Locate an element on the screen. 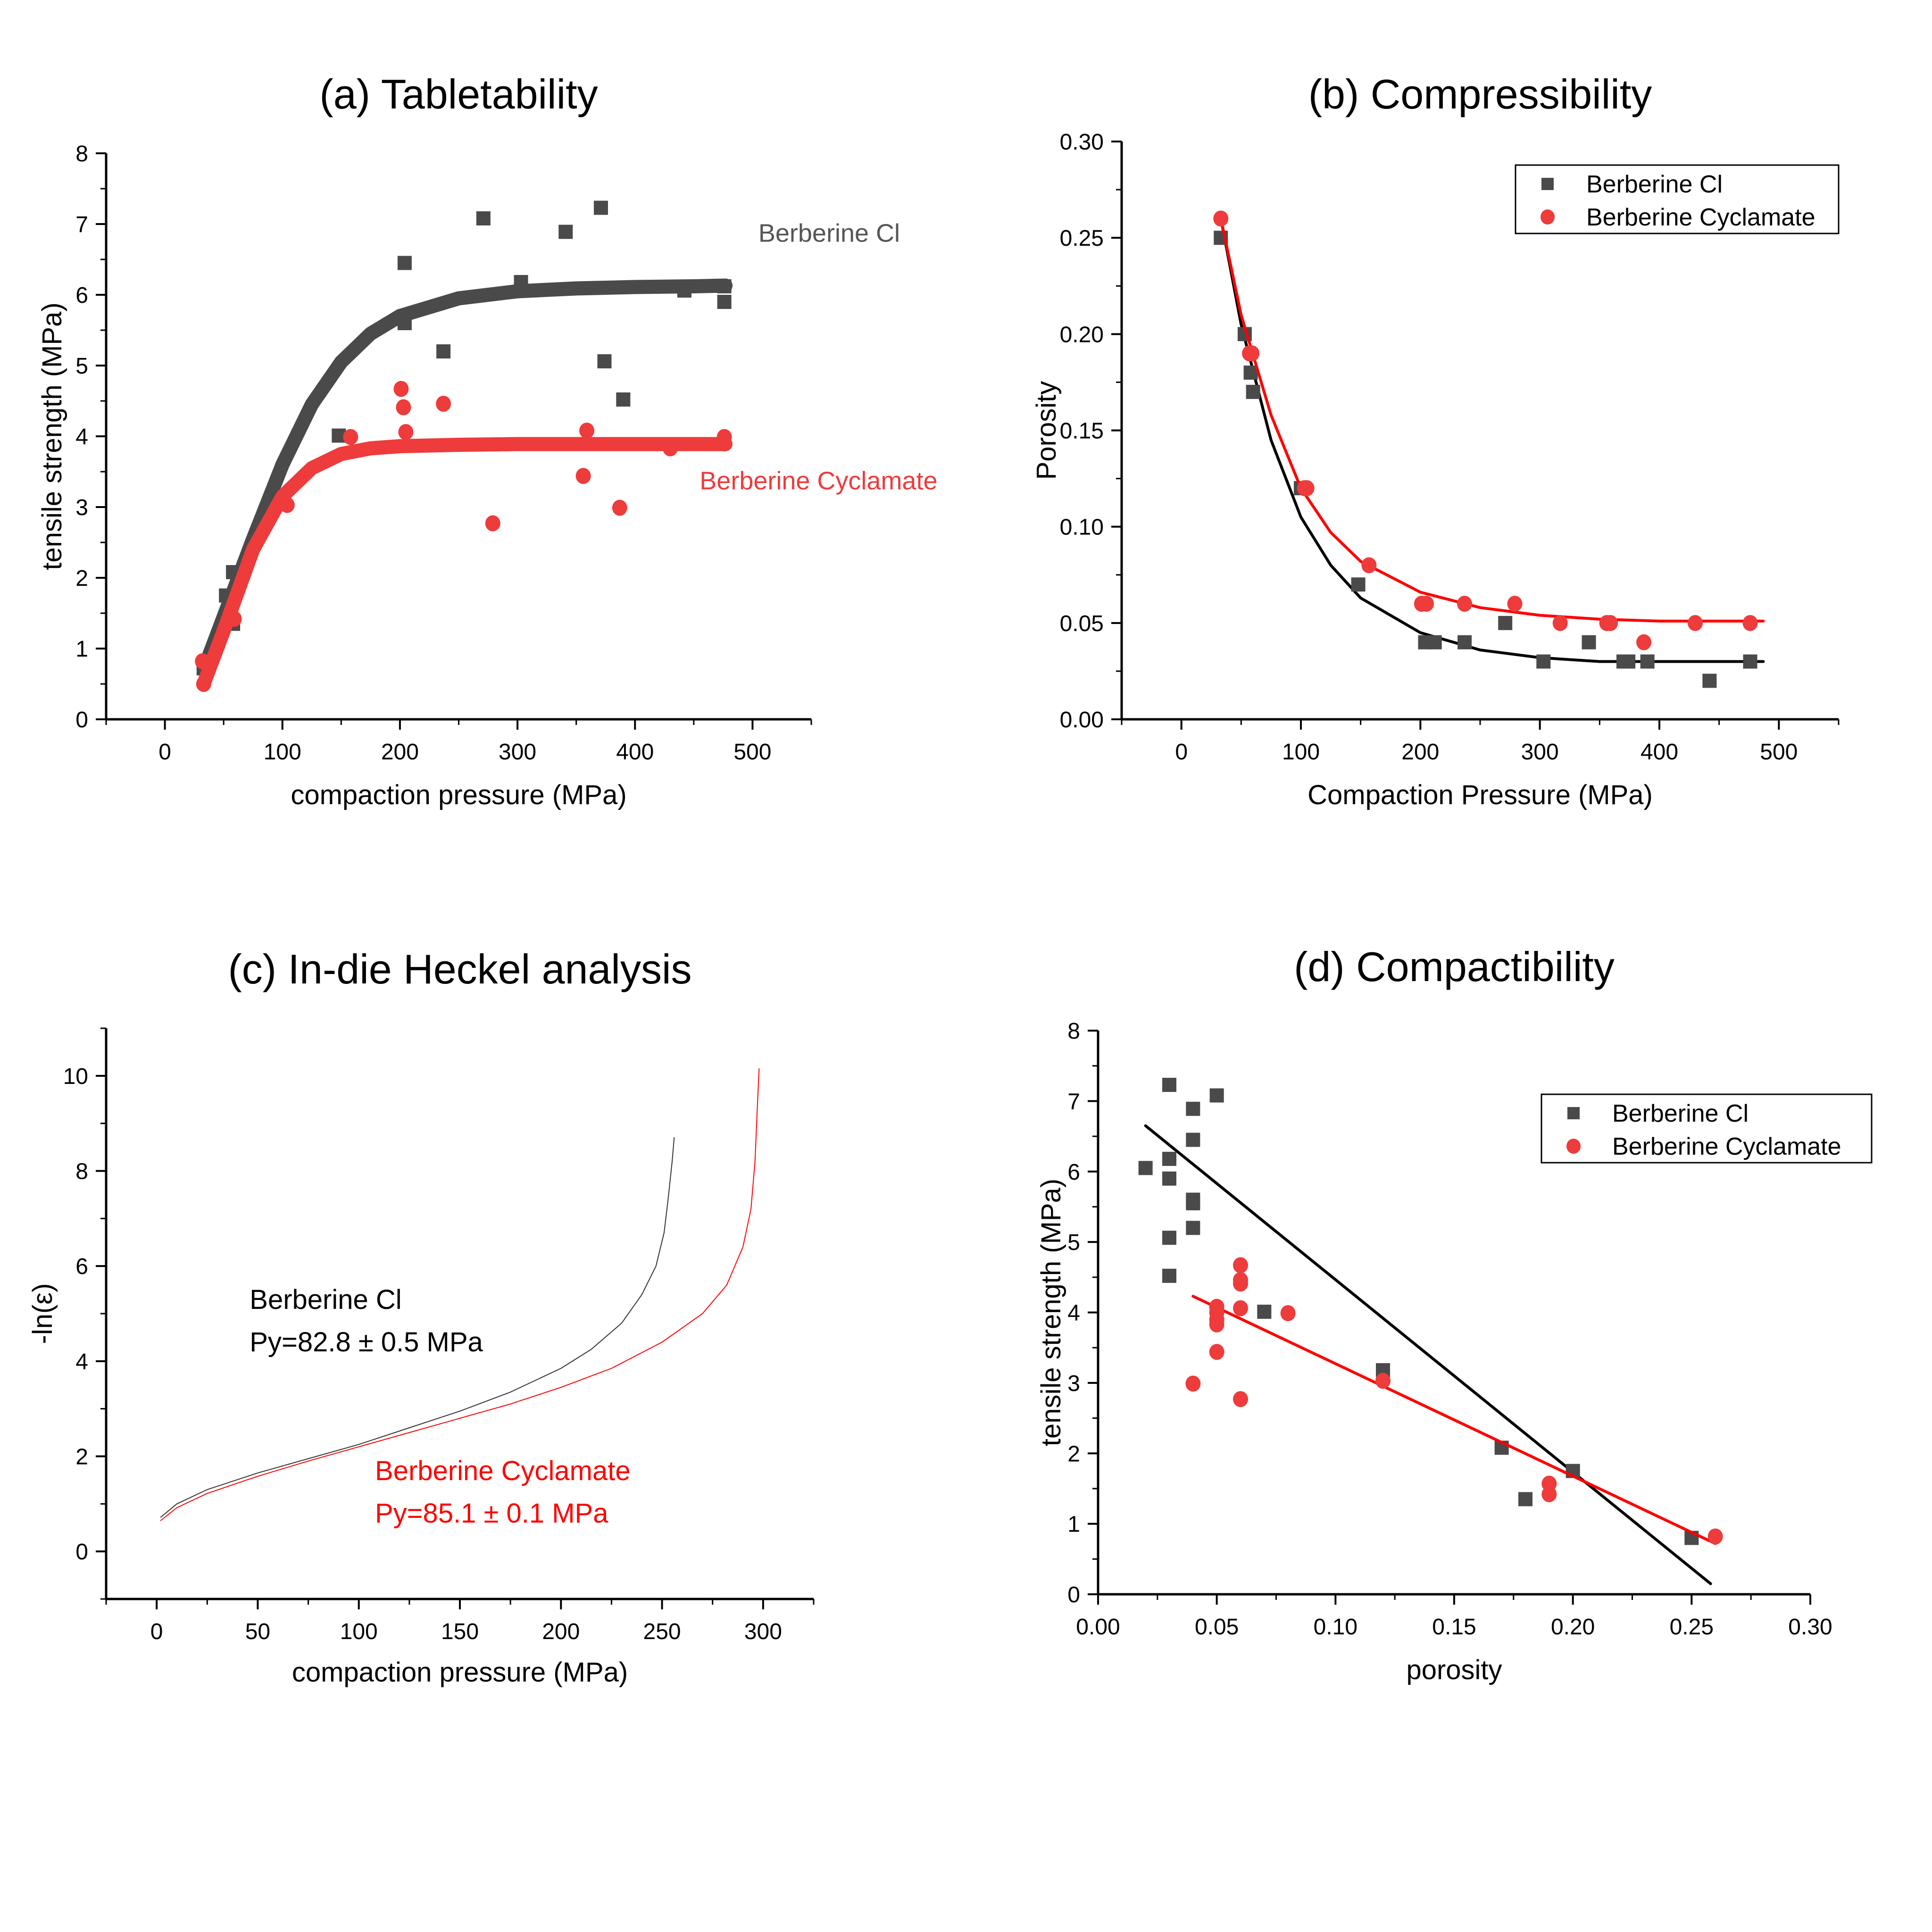 The height and width of the screenshot is (1932, 1932). y-axis-label: -ln(ε) is located at coordinates (42, 1314).